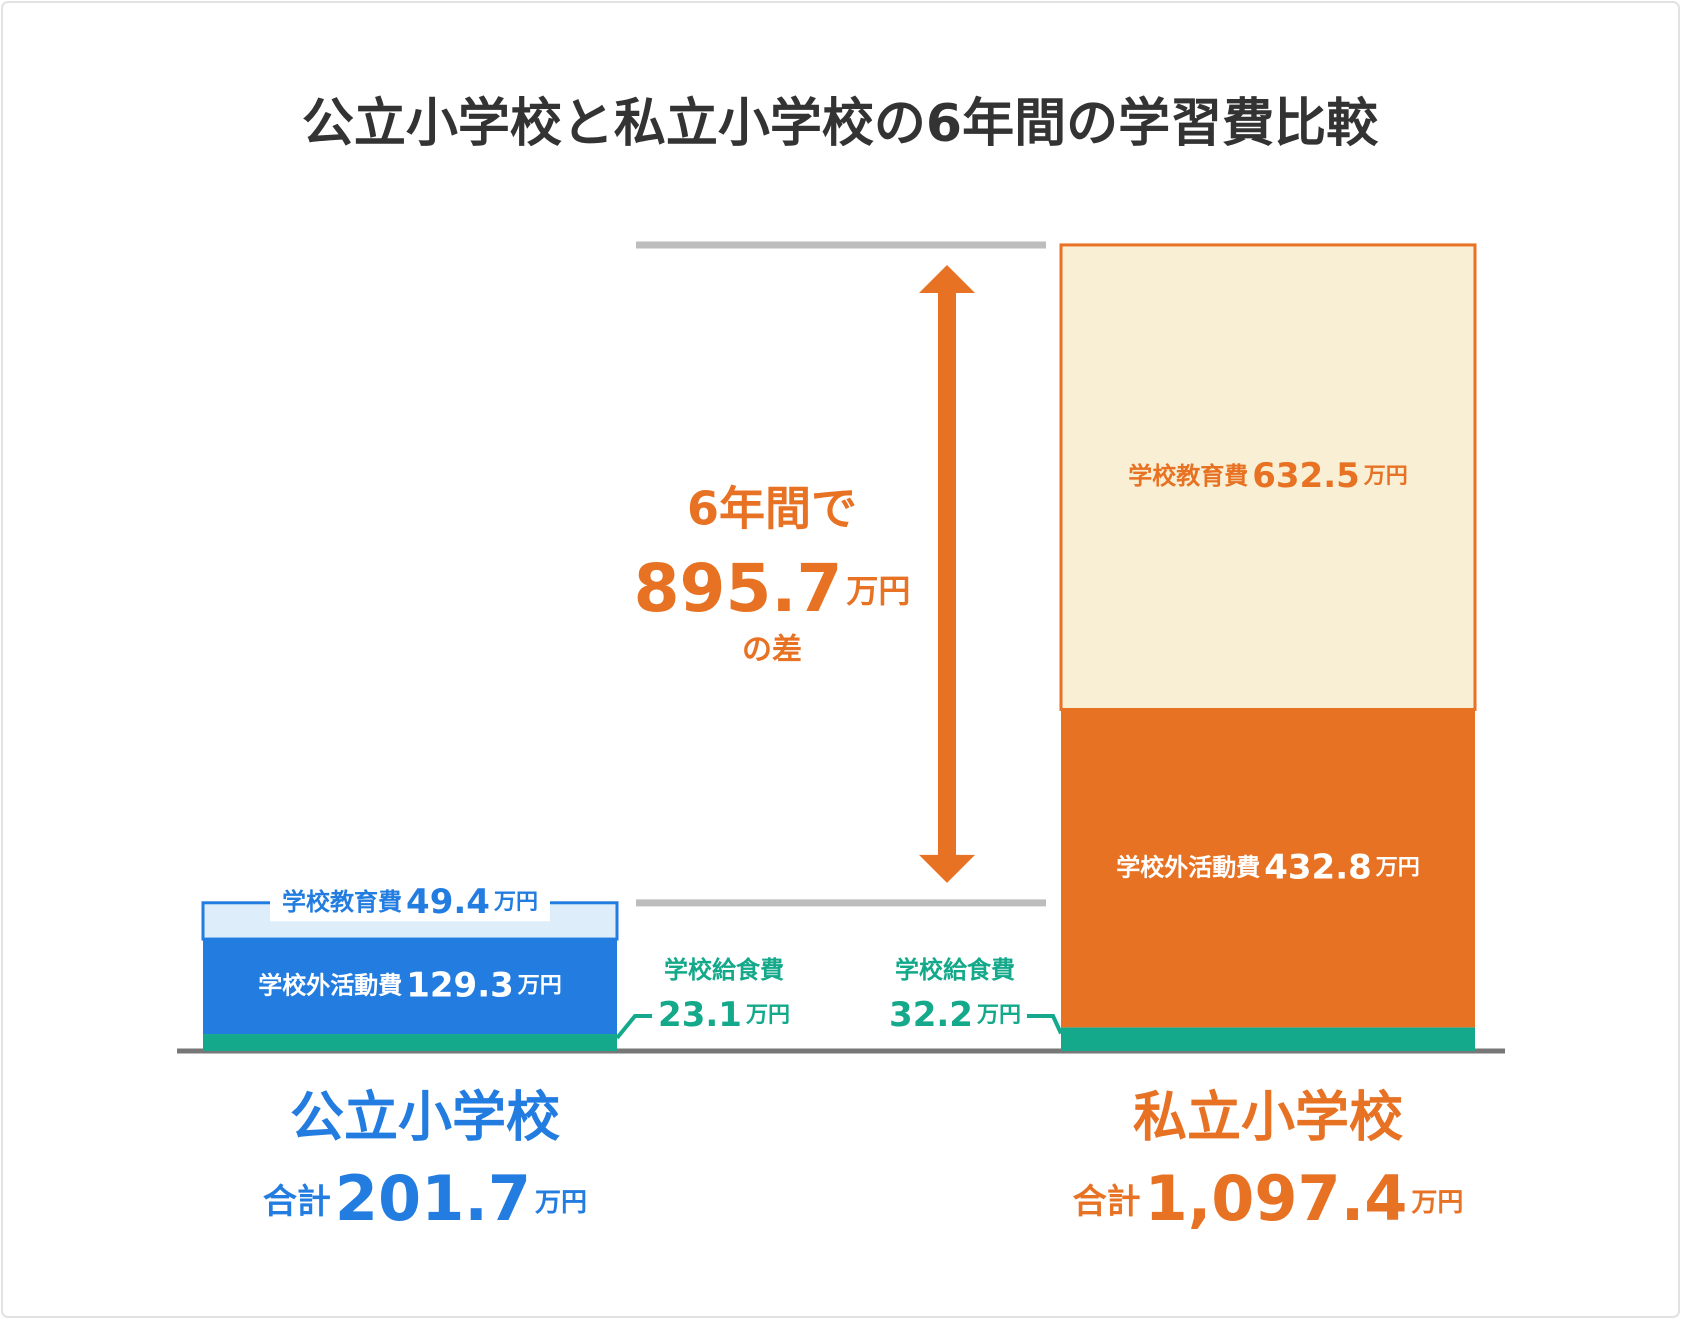 Image resolution: width=1681 pixels, height=1319 pixels. What do you see at coordinates (700, 1015) in the screenshot?
I see `segment-value: 23.1` at bounding box center [700, 1015].